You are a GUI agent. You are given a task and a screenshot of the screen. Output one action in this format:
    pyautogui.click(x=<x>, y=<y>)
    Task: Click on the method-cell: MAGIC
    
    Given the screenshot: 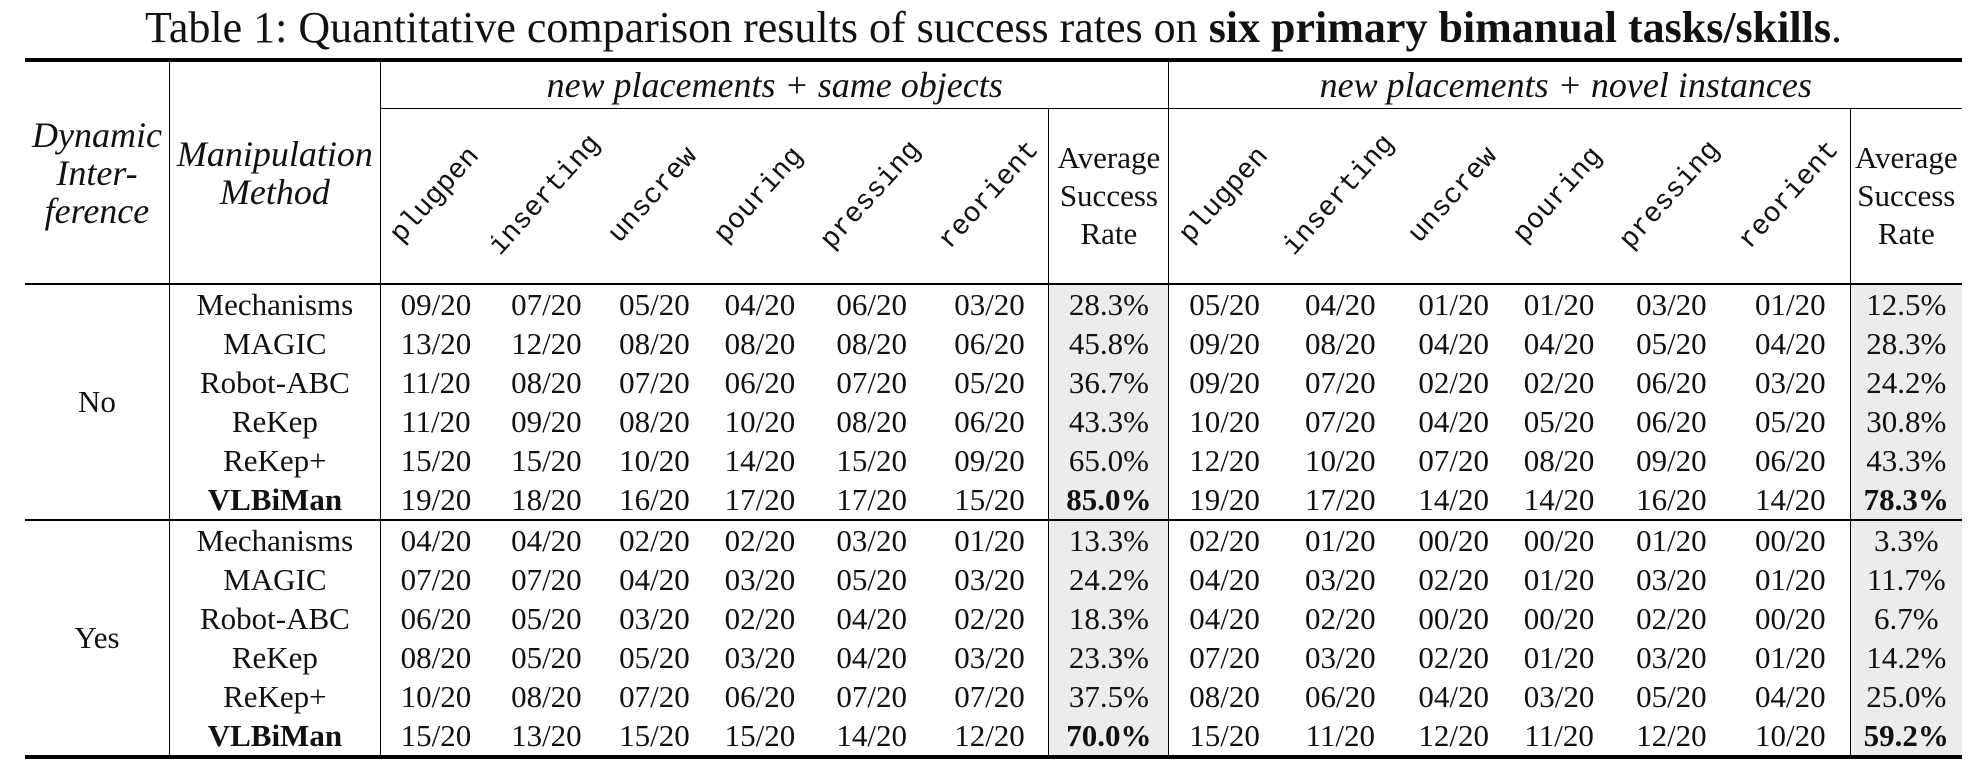 What is the action you would take?
    pyautogui.click(x=274, y=343)
    